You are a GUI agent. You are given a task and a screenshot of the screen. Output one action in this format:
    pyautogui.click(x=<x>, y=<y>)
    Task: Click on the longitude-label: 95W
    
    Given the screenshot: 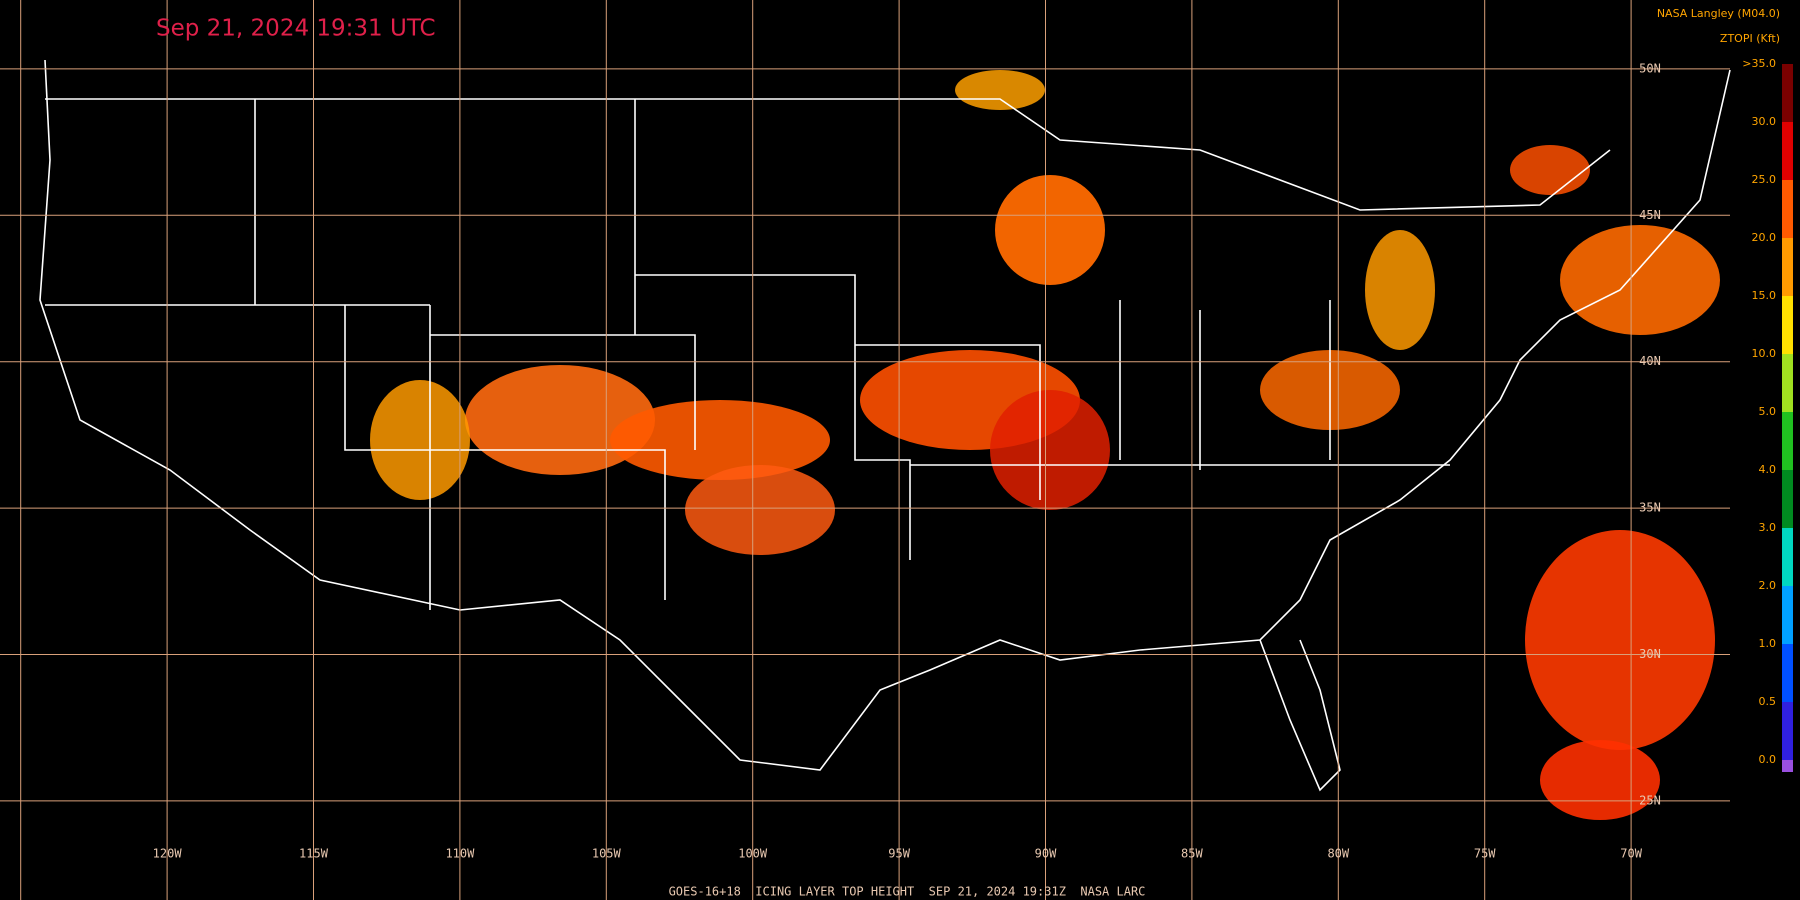 What is the action you would take?
    pyautogui.click(x=899, y=854)
    